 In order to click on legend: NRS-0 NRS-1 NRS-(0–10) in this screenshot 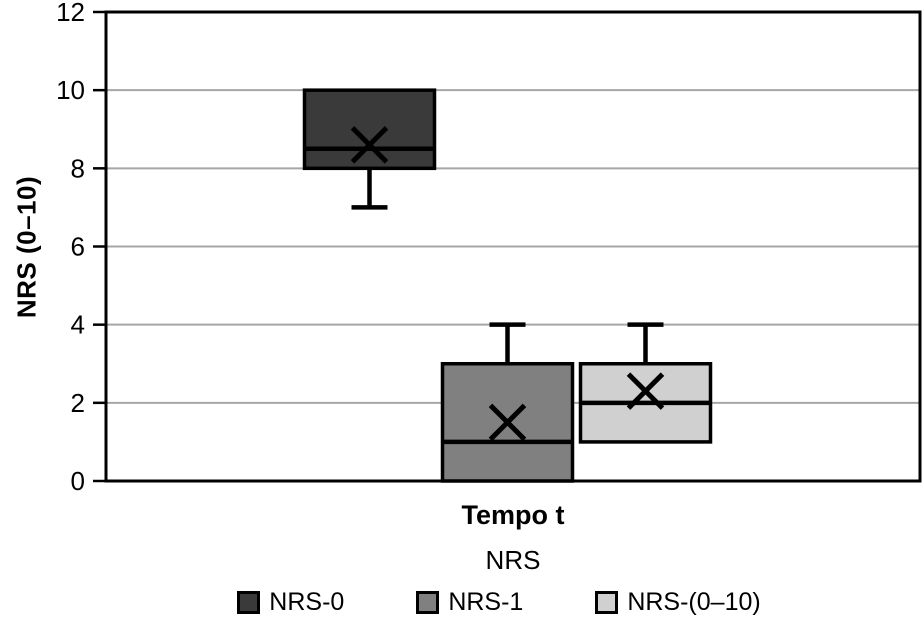, I will do `click(480, 602)`.